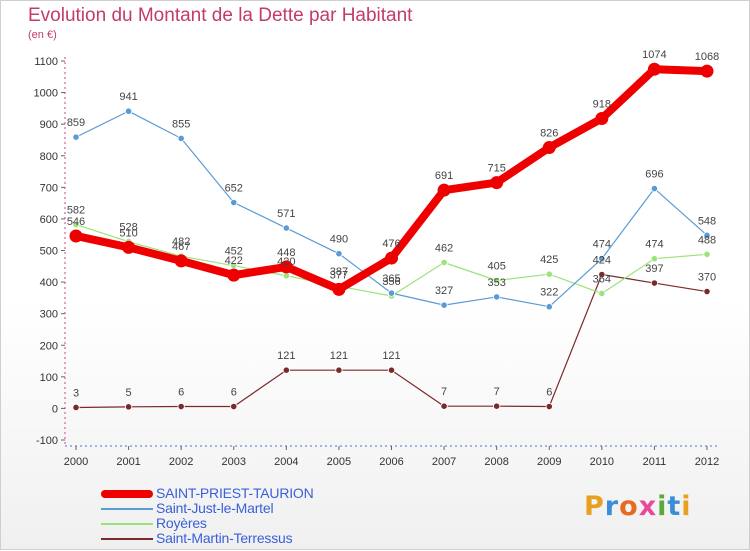 This screenshot has height=551, width=750. What do you see at coordinates (496, 267) in the screenshot?
I see `data-label: 405` at bounding box center [496, 267].